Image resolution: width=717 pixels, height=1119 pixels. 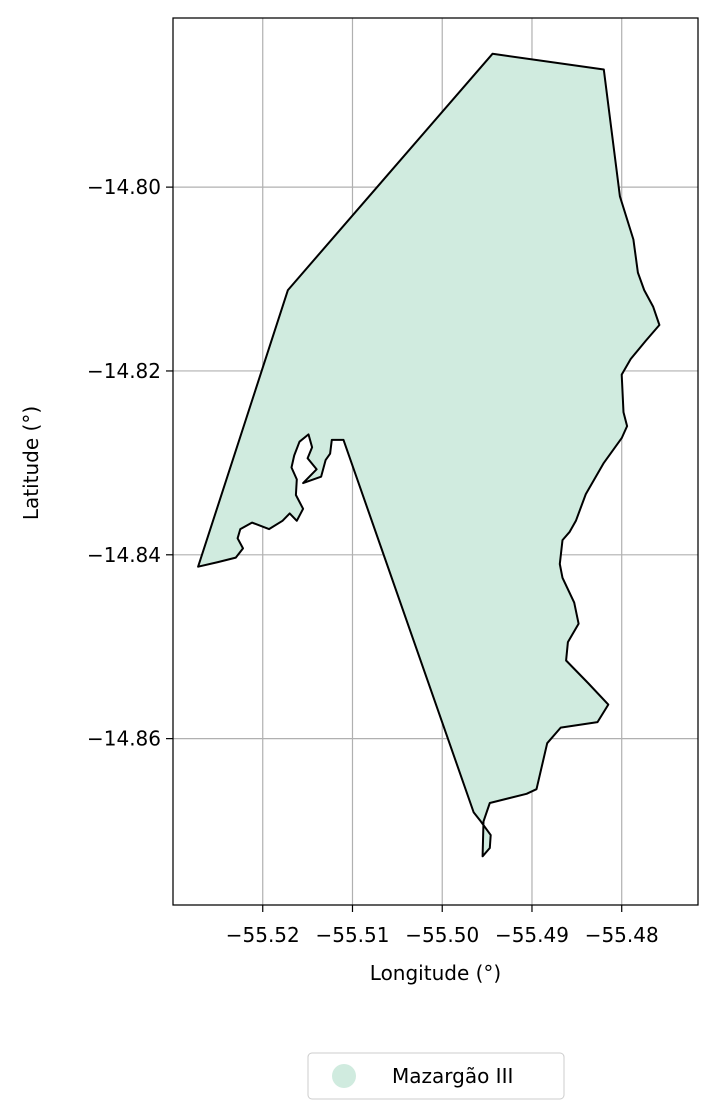 What do you see at coordinates (532, 935) in the screenshot?
I see `x-tick-label: −55.49` at bounding box center [532, 935].